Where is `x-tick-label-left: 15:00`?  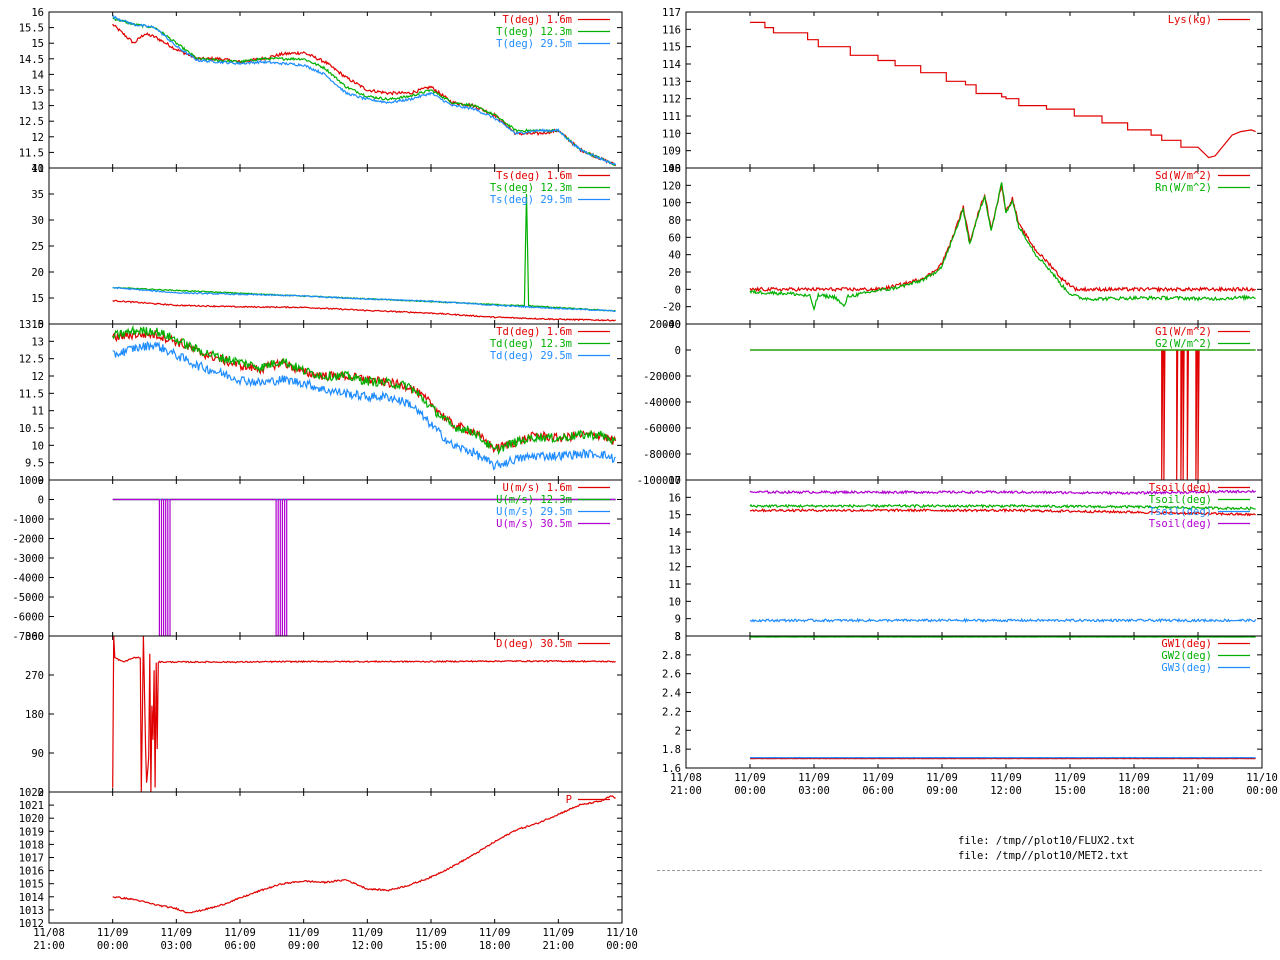
x-tick-label-left: 15:00 is located at coordinates (431, 946).